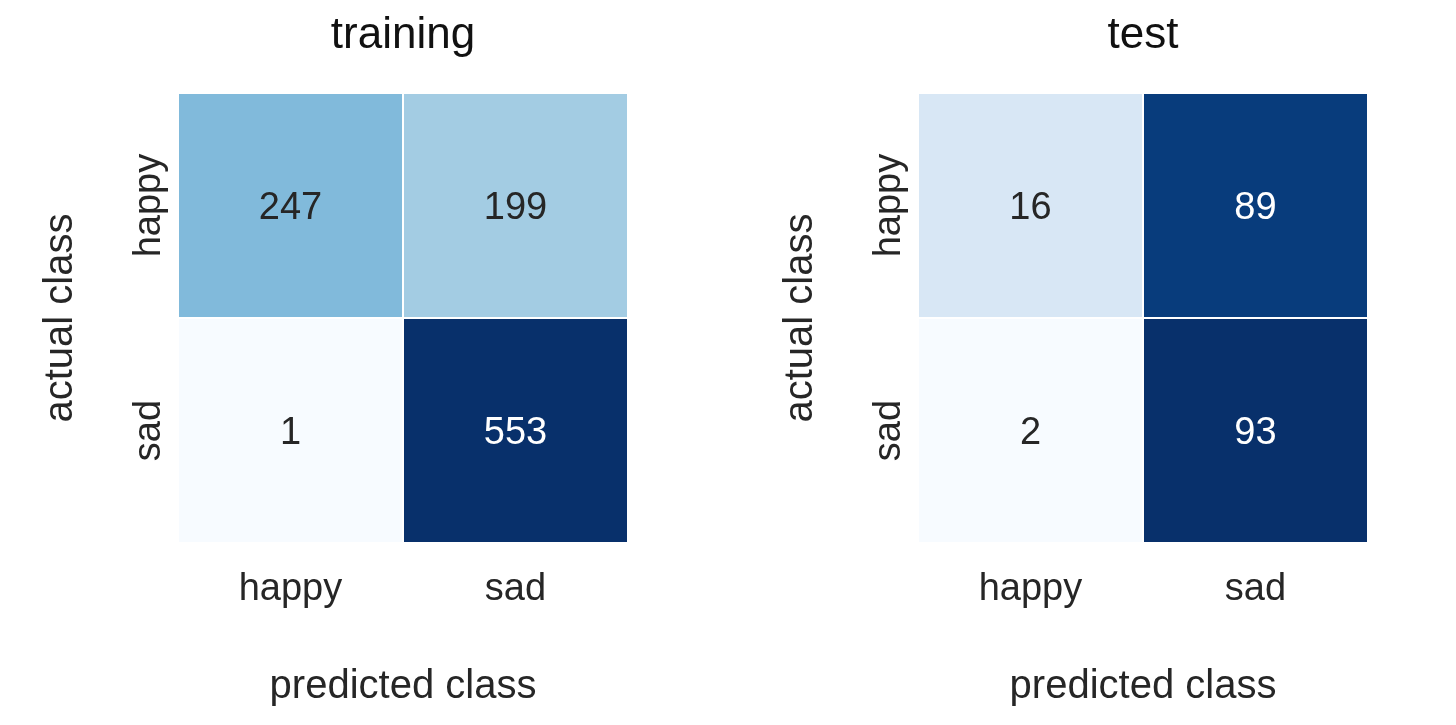 This screenshot has width=1456, height=725. What do you see at coordinates (515, 430) in the screenshot?
I see `data-label: 553` at bounding box center [515, 430].